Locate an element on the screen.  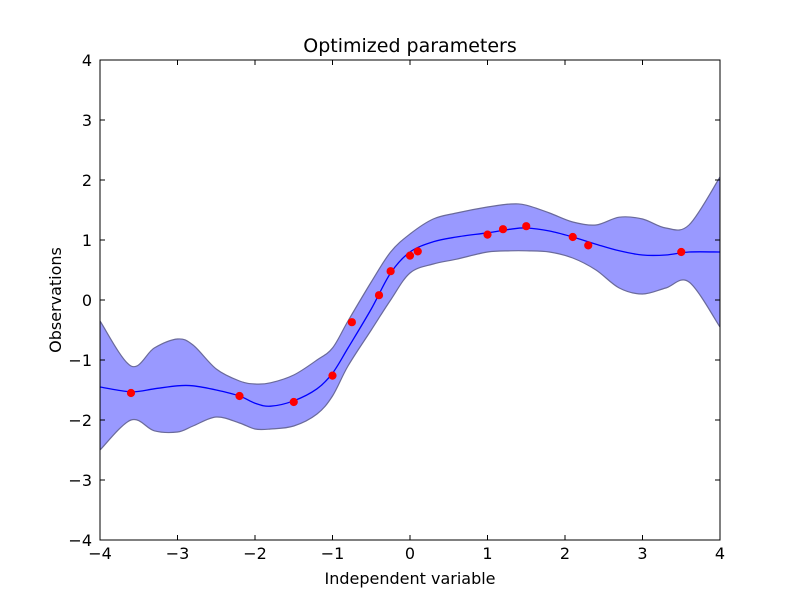
x-tick-label: 4 is located at coordinates (720, 553).